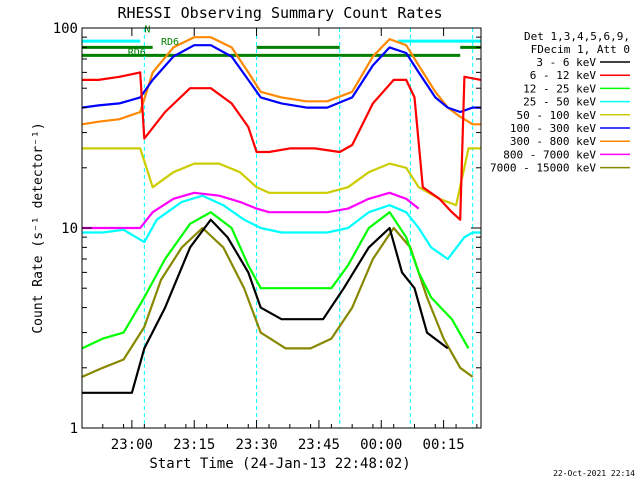 This screenshot has width=640, height=480. Describe the element at coordinates (381, 445) in the screenshot. I see `x-tick-label: 00:00` at that location.